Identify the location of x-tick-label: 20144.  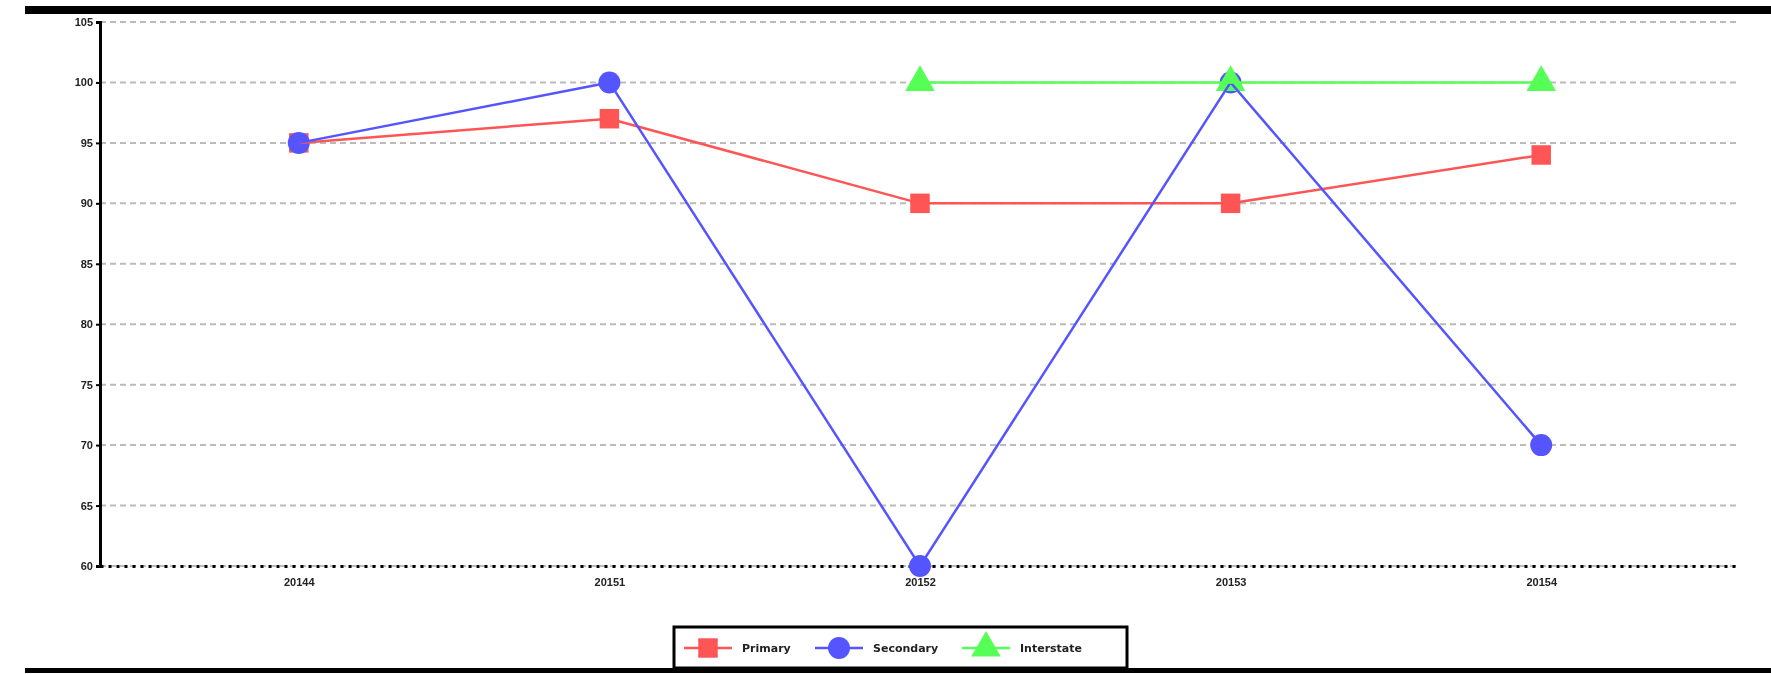
(299, 581).